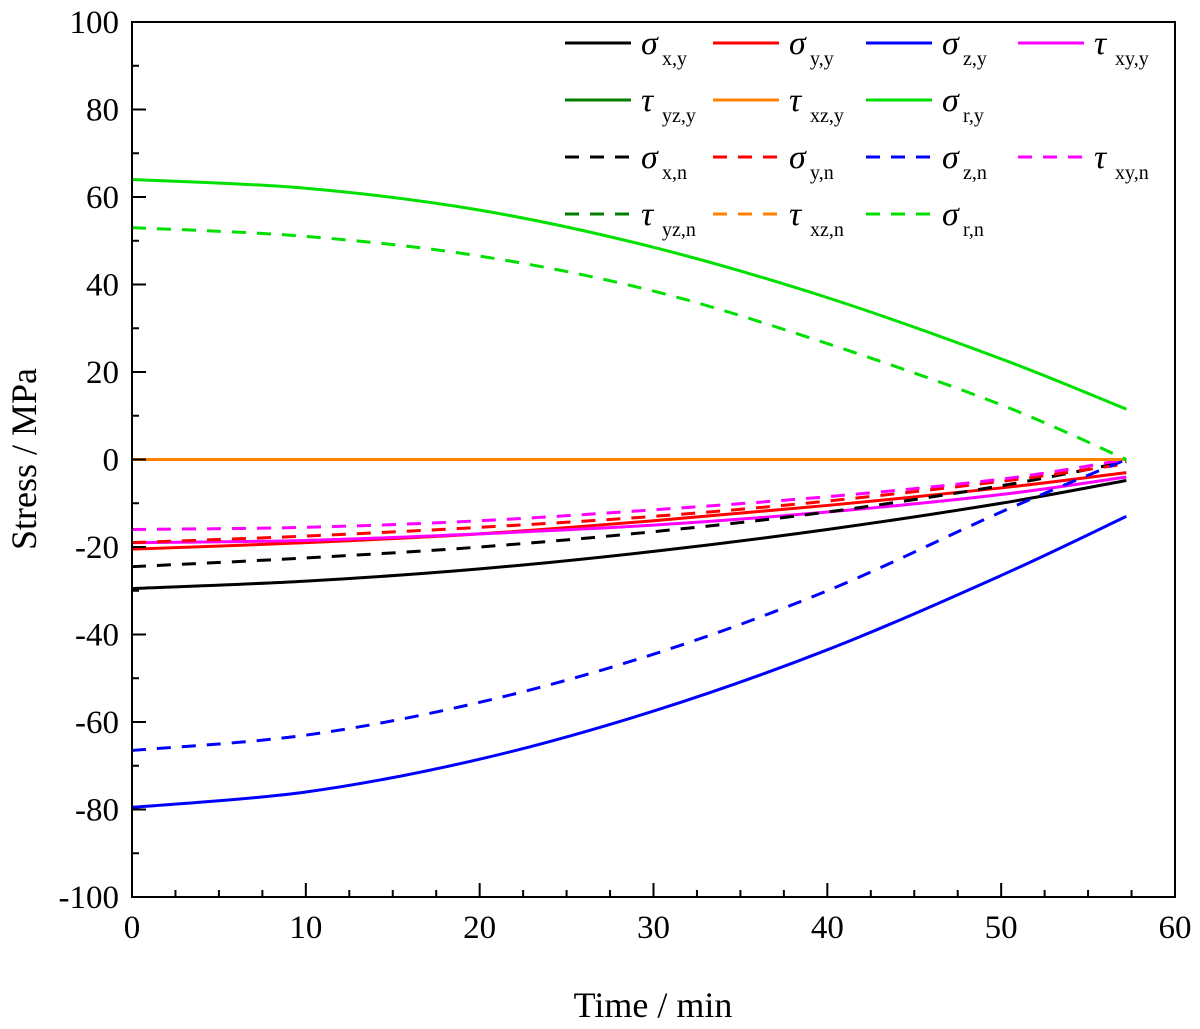  Describe the element at coordinates (975, 59) in the screenshot. I see `legend-subscript: z,y` at that location.